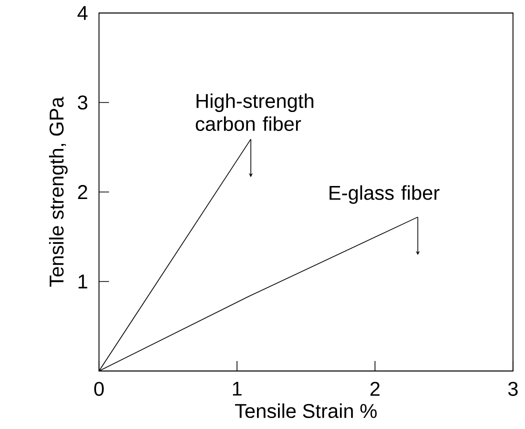 The height and width of the screenshot is (429, 525). What do you see at coordinates (83, 13) in the screenshot?
I see `y-tick-label: 4` at bounding box center [83, 13].